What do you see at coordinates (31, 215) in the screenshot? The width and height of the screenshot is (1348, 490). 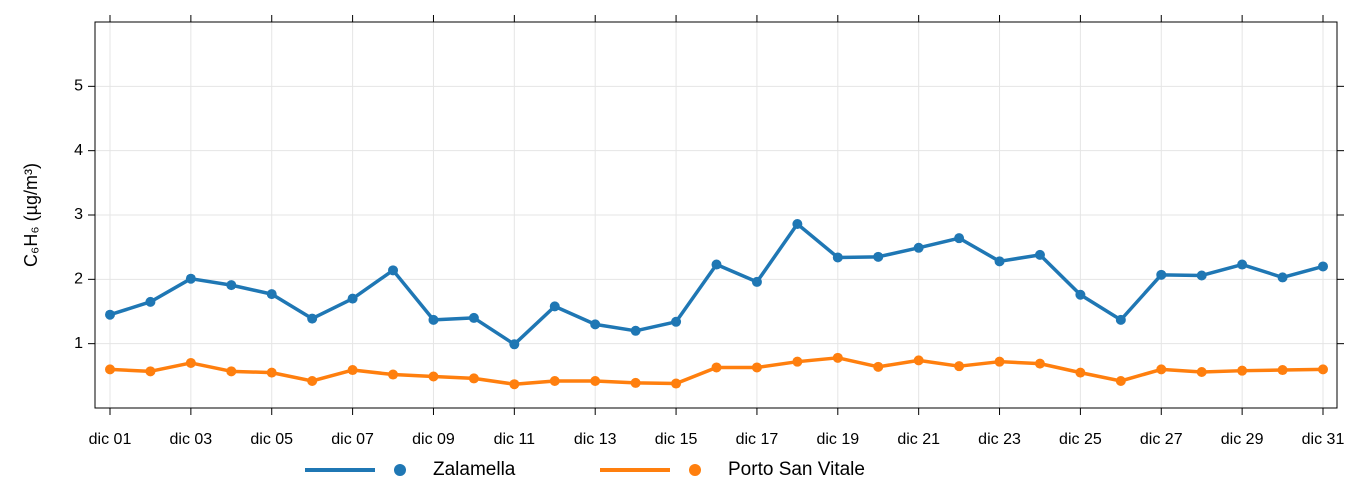 I see `y-axis-label: C₆H₆ (µg/m³)` at bounding box center [31, 215].